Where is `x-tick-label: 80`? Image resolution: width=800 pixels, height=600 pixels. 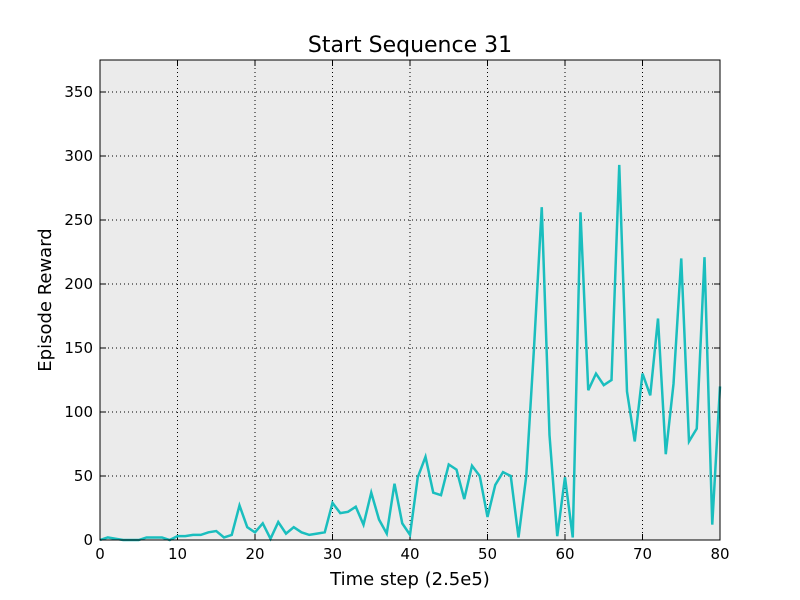
x-tick-label: 80 is located at coordinates (719, 554).